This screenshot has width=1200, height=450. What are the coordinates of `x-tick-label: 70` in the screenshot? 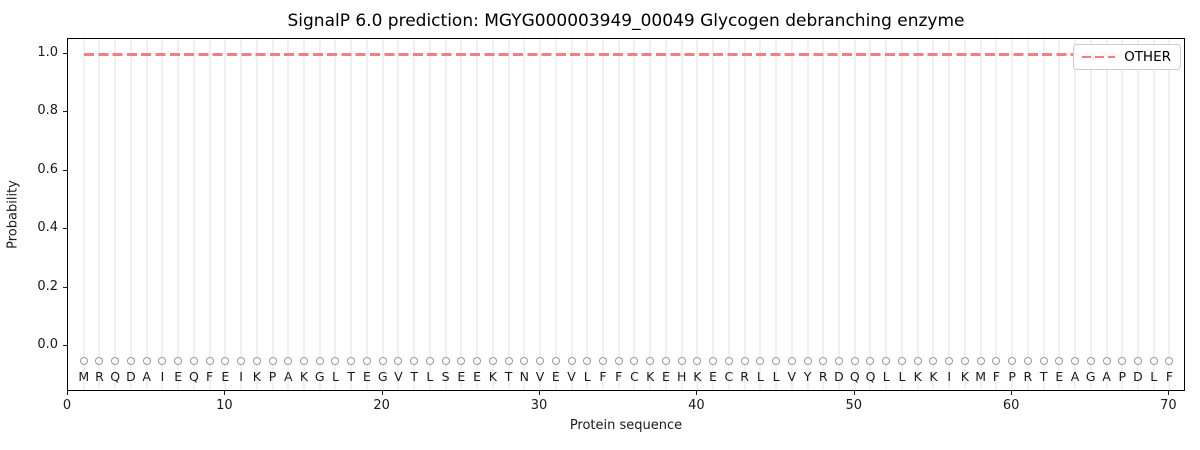 It's located at (1168, 405).